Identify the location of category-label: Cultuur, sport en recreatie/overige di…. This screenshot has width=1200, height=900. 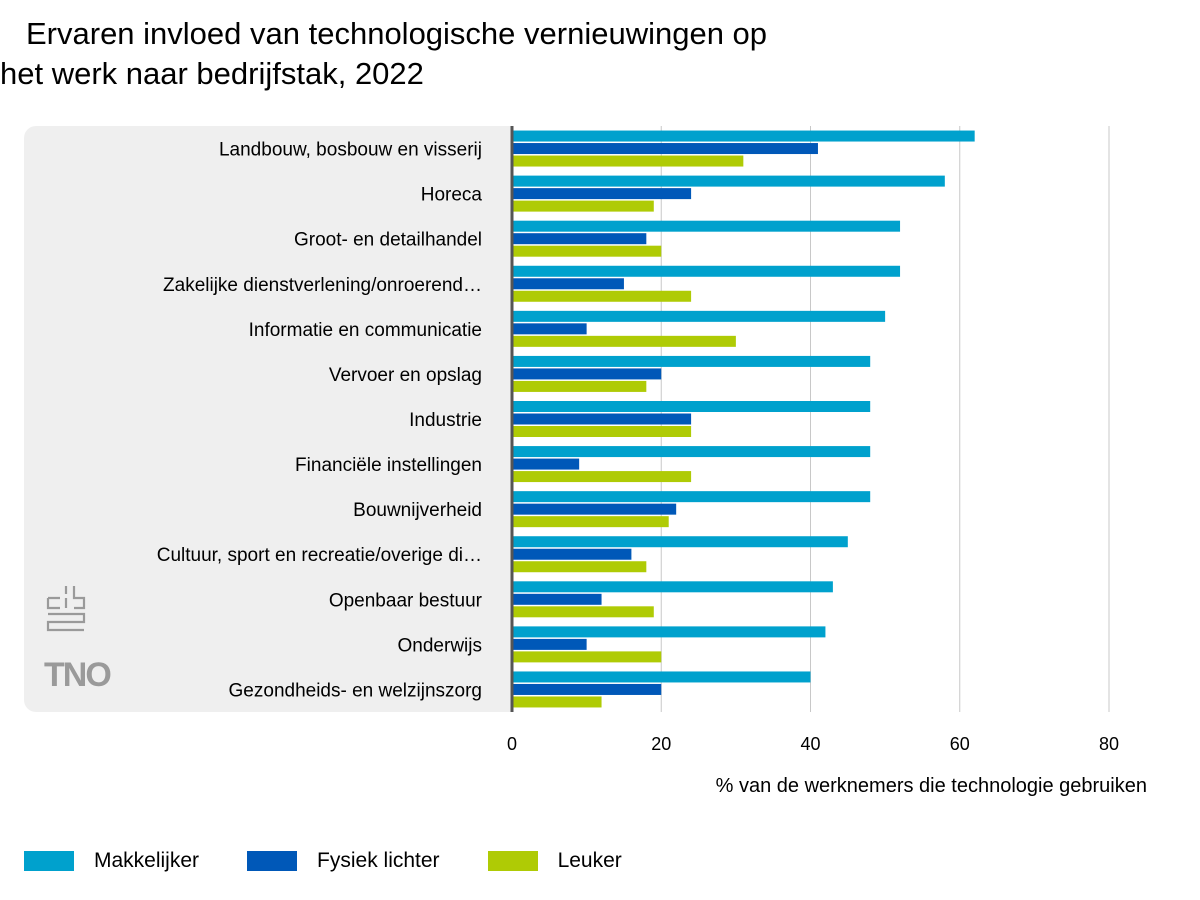
(319, 555).